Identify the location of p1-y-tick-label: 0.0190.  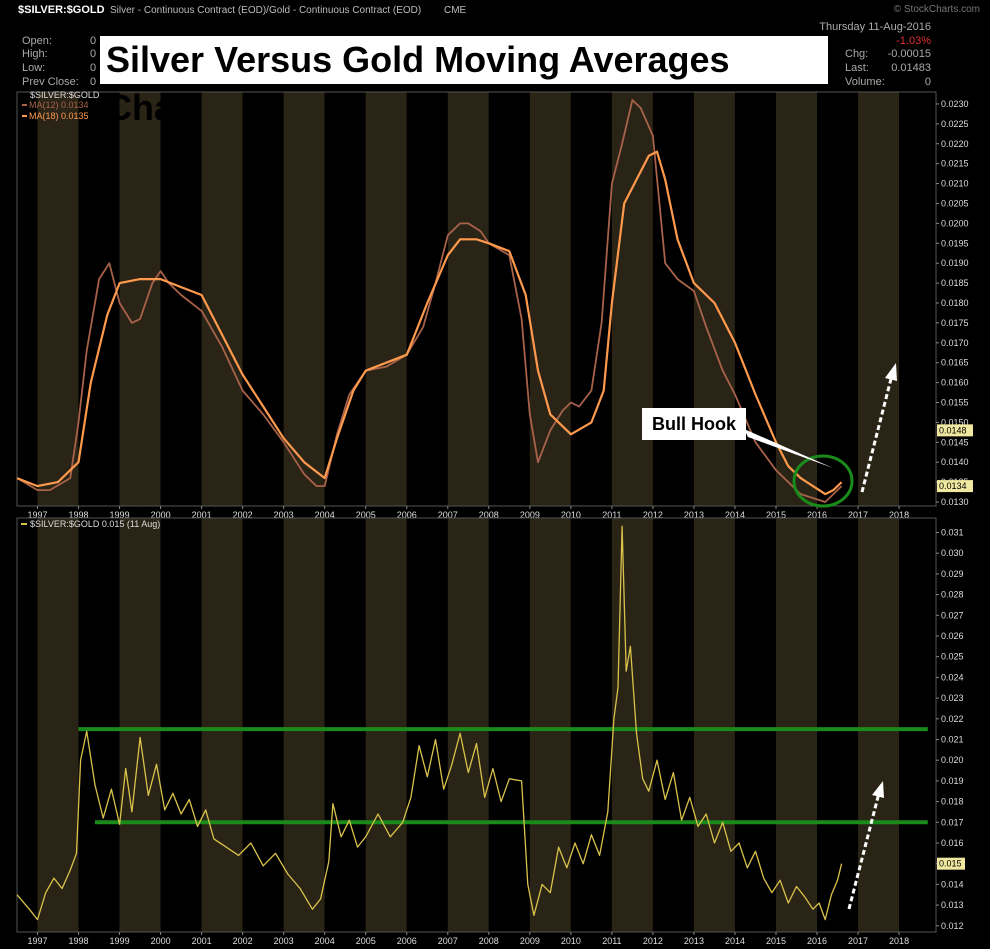
(955, 263).